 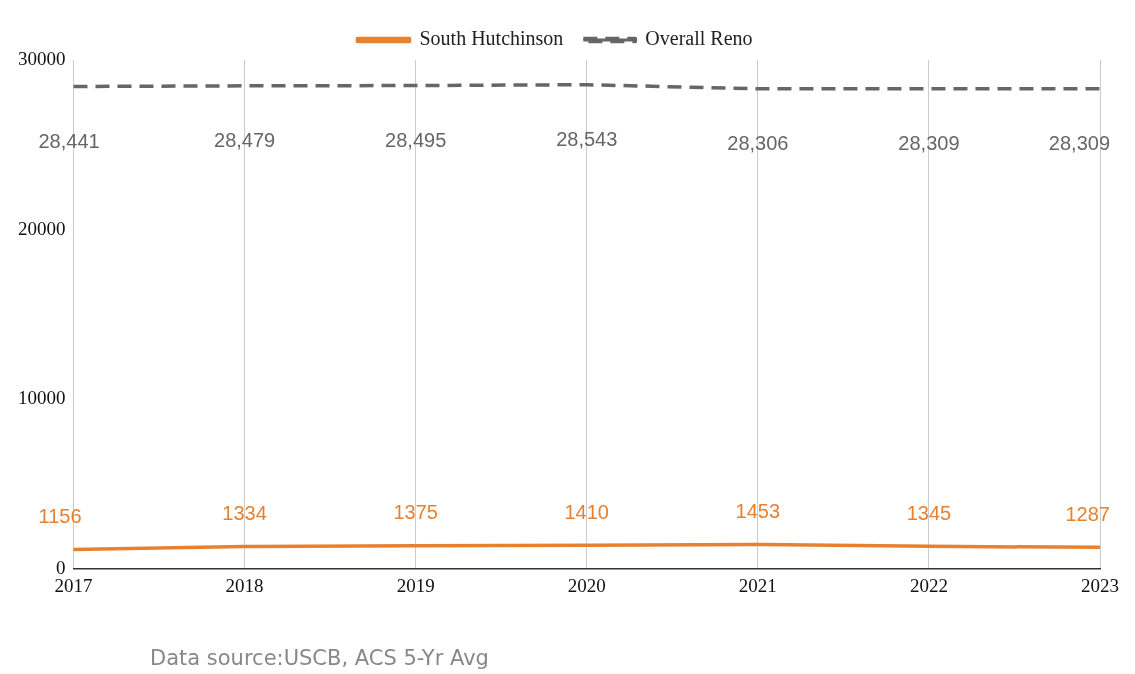 What do you see at coordinates (42, 398) in the screenshot?
I see `y-tick-label: 10000` at bounding box center [42, 398].